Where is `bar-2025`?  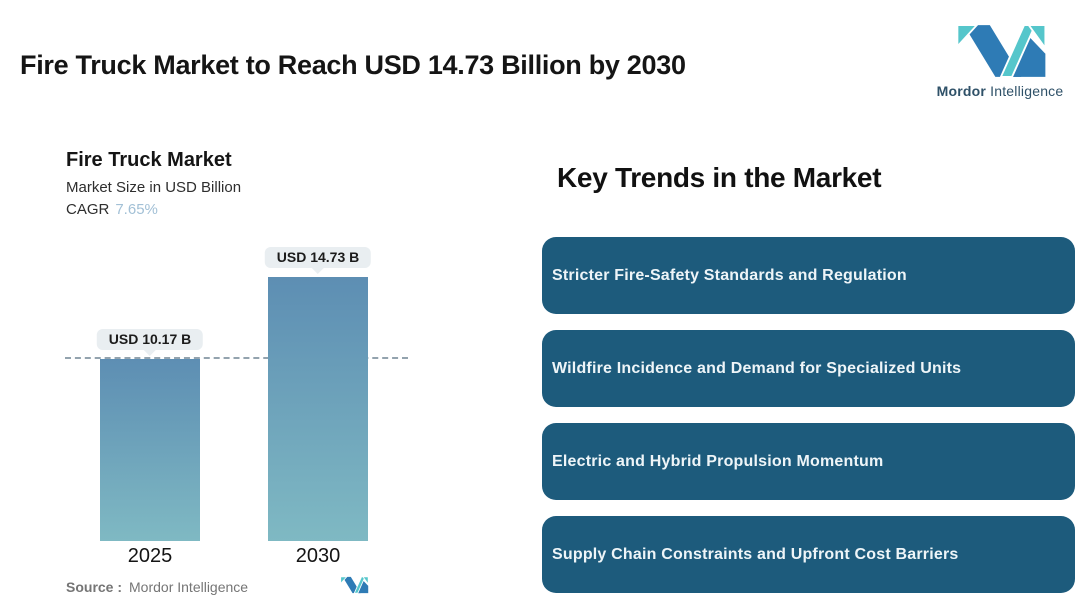 bar-2025 is located at coordinates (150, 450).